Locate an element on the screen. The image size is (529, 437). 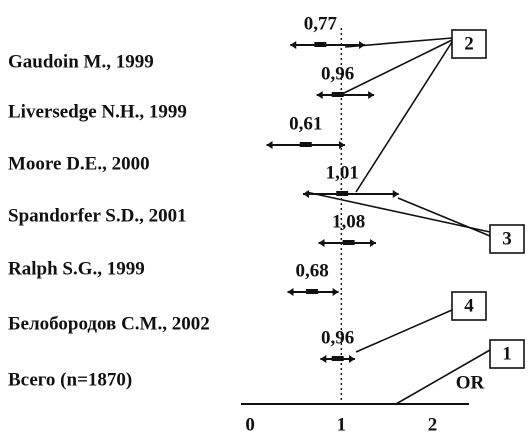
value-label: 0,61 is located at coordinates (305, 123).